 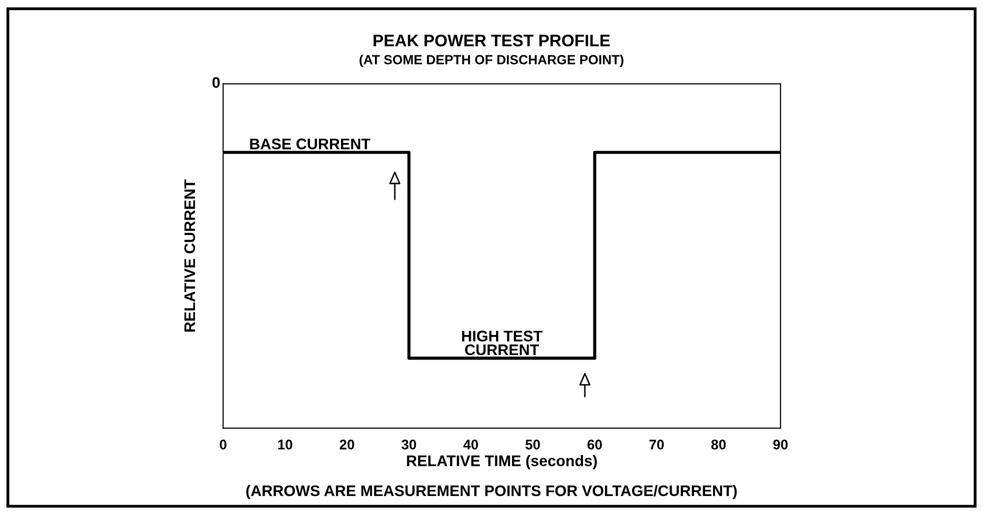 What do you see at coordinates (285, 445) in the screenshot?
I see `x-tick-label: 10` at bounding box center [285, 445].